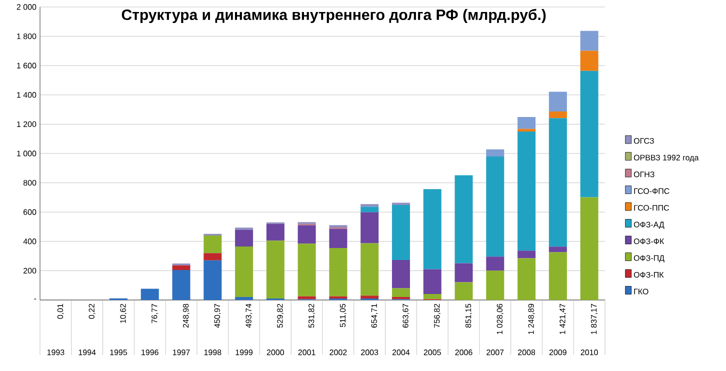 This screenshot has height=371, width=726. Describe the element at coordinates (666, 158) in the screenshot. I see `legend-label: ОРВВЗ 1992 года` at that location.